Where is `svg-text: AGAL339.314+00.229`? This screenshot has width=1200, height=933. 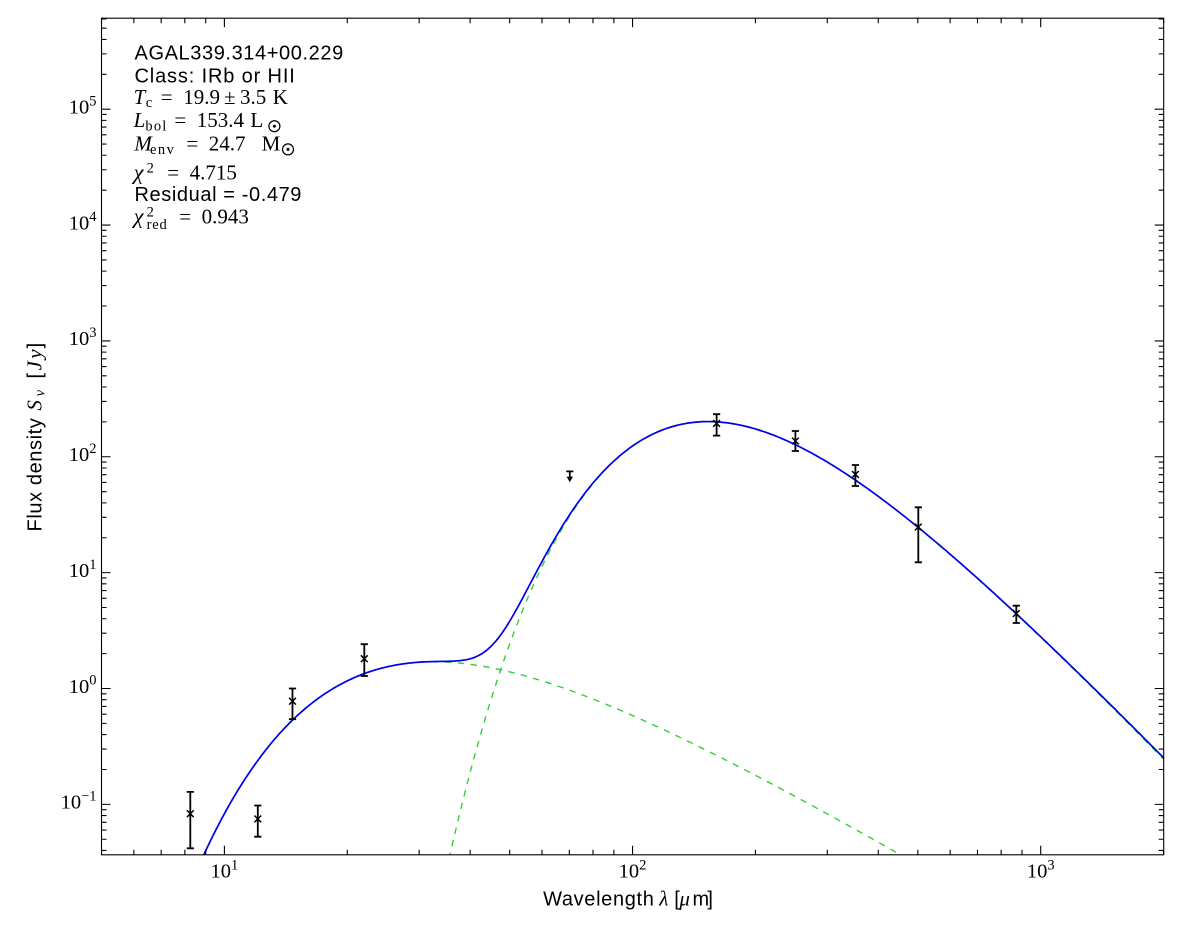 svg-text: AGAL339.314+00.229 is located at coordinates (239, 54).